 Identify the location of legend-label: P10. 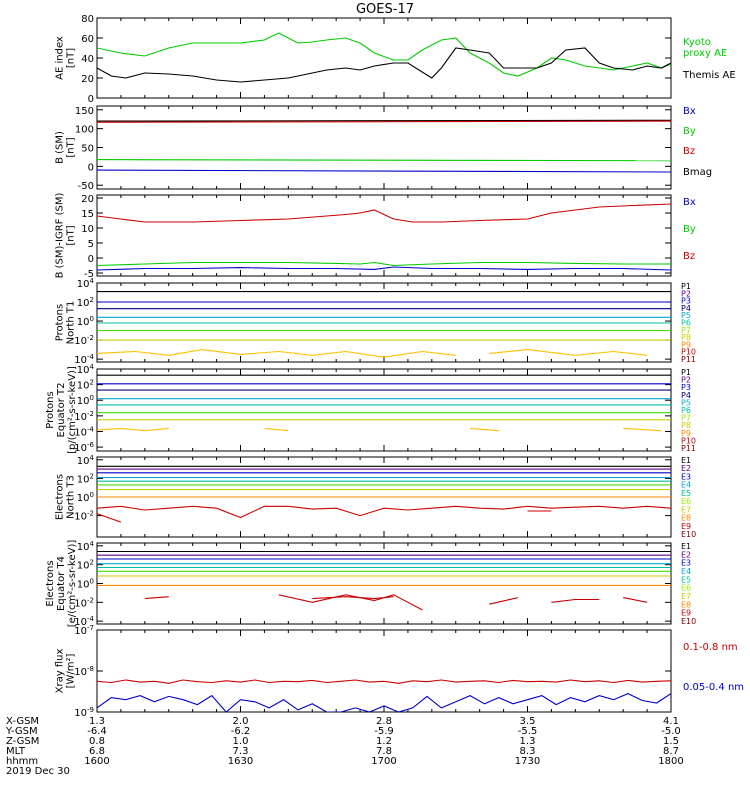
(688, 352).